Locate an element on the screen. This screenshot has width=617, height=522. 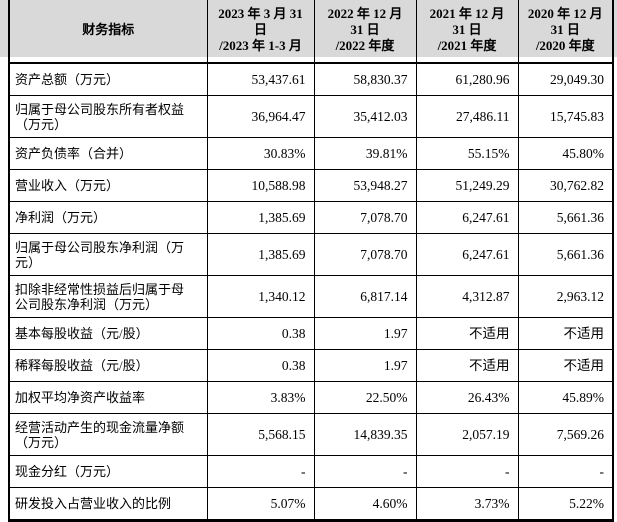
table-row: 稀释每股收益（元/股） 0.38 1.97 不适用 不适用 is located at coordinates (311, 365).